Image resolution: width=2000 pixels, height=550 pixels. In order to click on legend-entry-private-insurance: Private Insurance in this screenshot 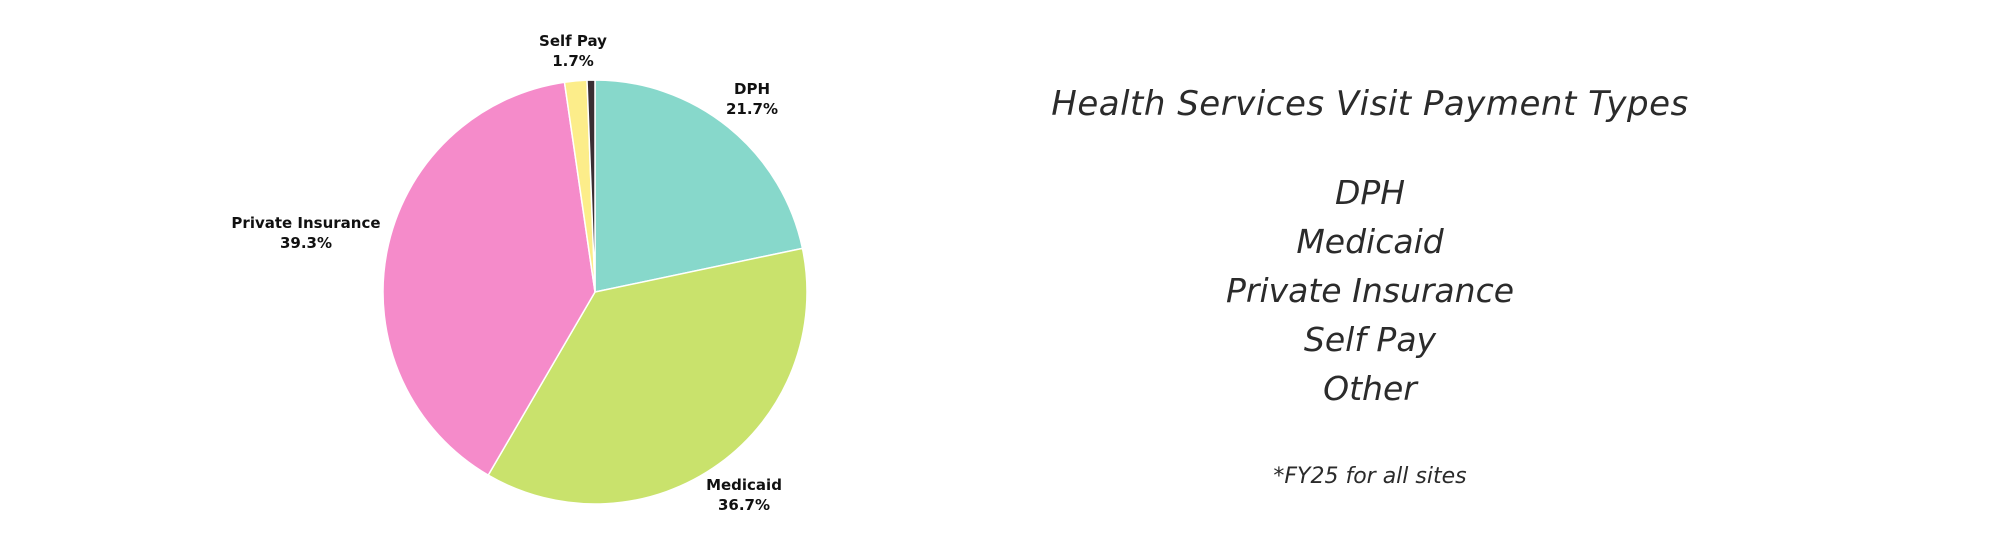, I will do `click(1370, 290)`.